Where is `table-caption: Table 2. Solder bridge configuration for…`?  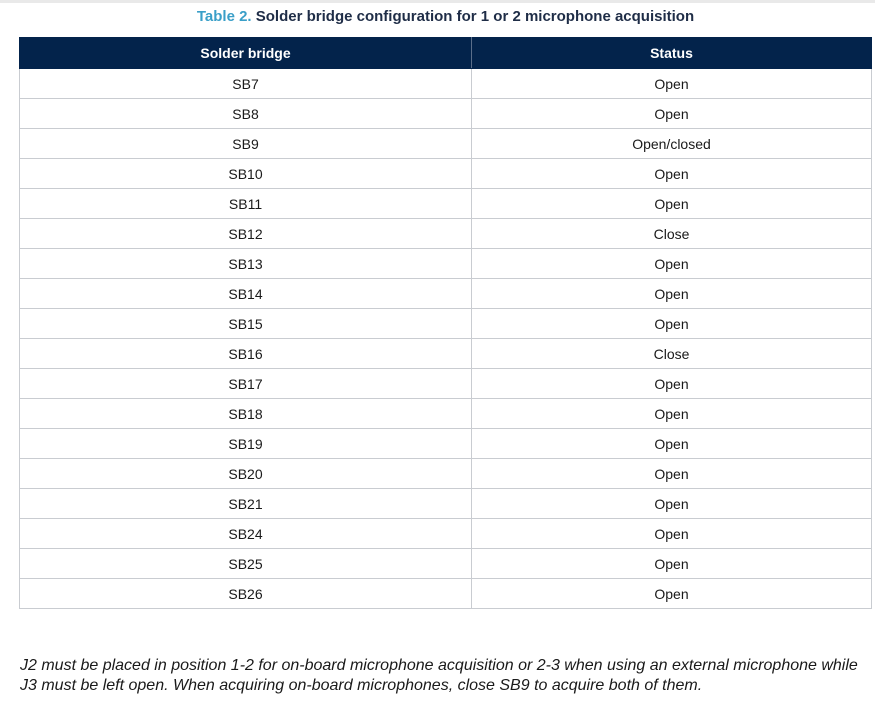 table-caption: Table 2. Solder bridge configuration for… is located at coordinates (437, 17).